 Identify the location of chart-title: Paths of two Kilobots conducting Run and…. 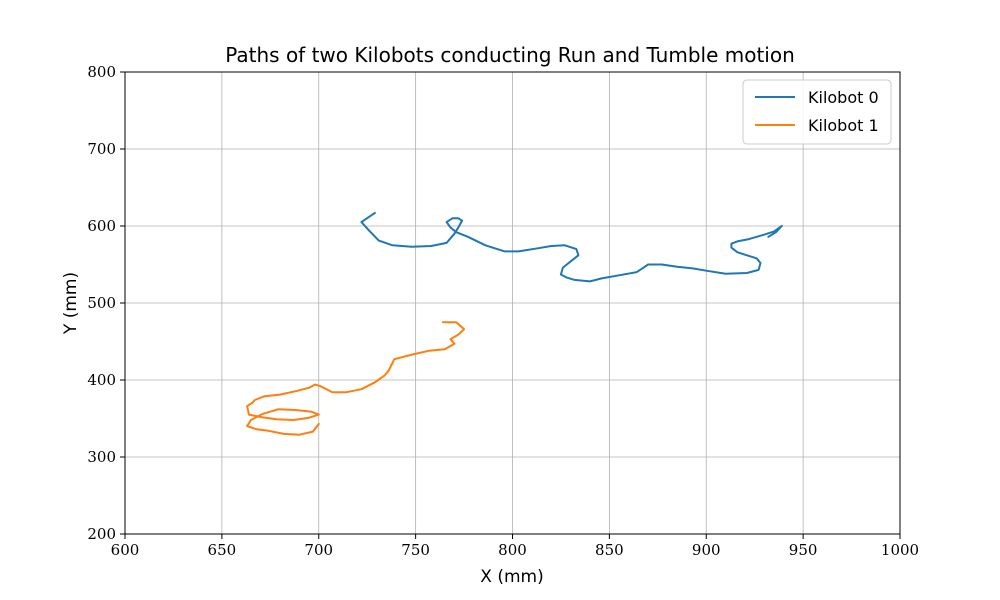
(510, 55).